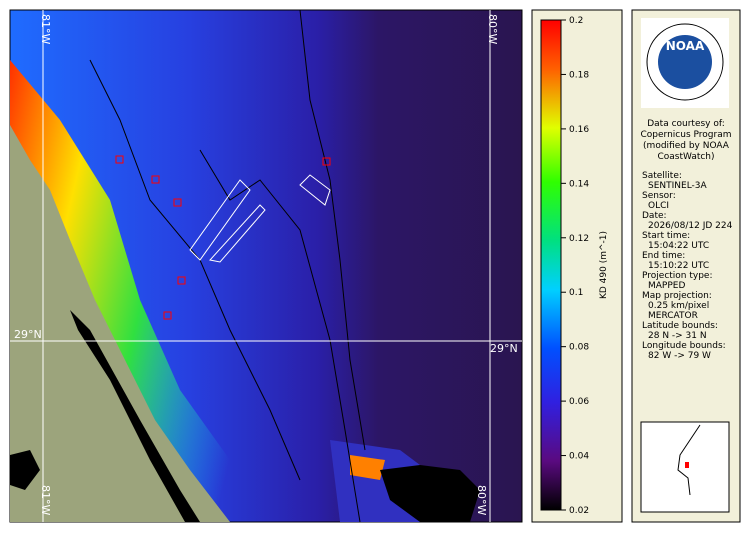 The image size is (750, 536). What do you see at coordinates (260, 218) in the screenshot?
I see `shoal-outline` at bounding box center [260, 218].